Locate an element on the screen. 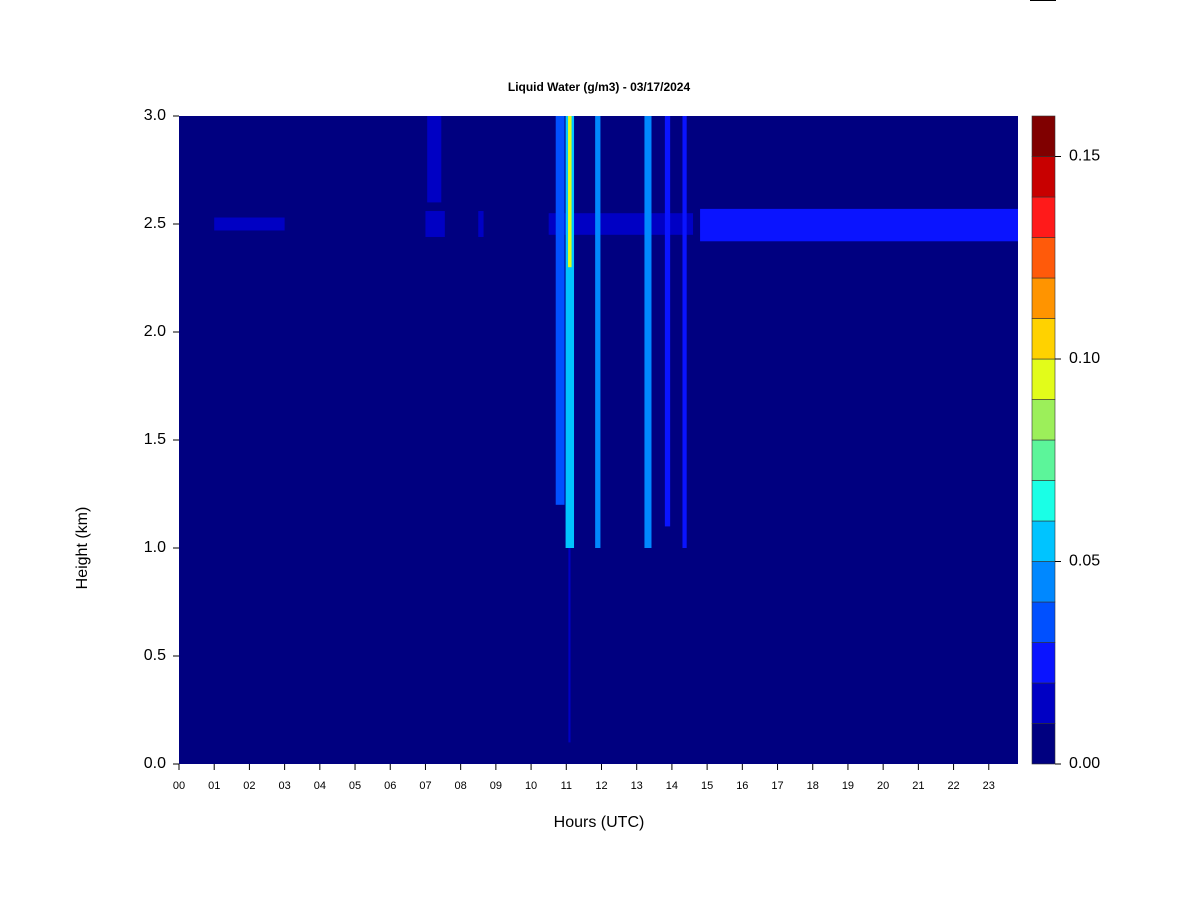 This screenshot has width=1200, height=900. x-tick-label: 09 is located at coordinates (496, 786).